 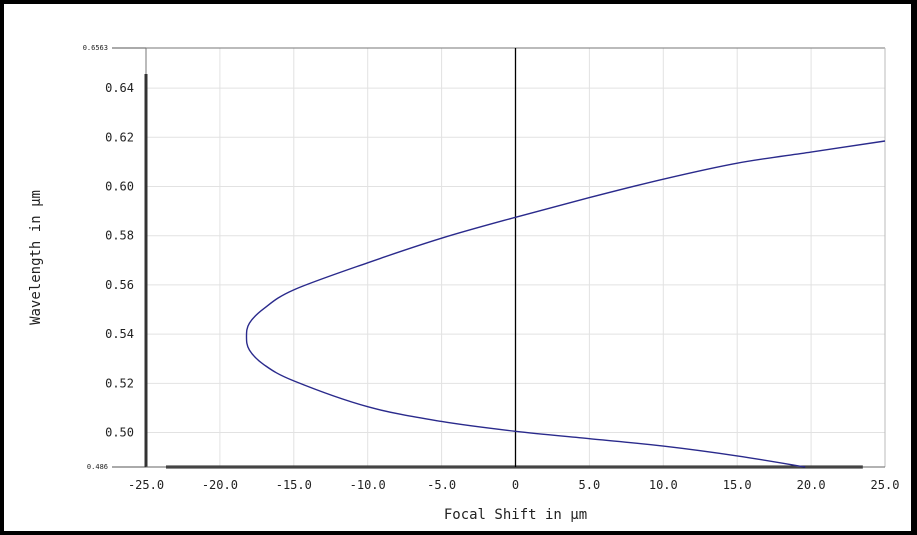 What do you see at coordinates (119, 334) in the screenshot?
I see `y-tick-label: 0.54` at bounding box center [119, 334].